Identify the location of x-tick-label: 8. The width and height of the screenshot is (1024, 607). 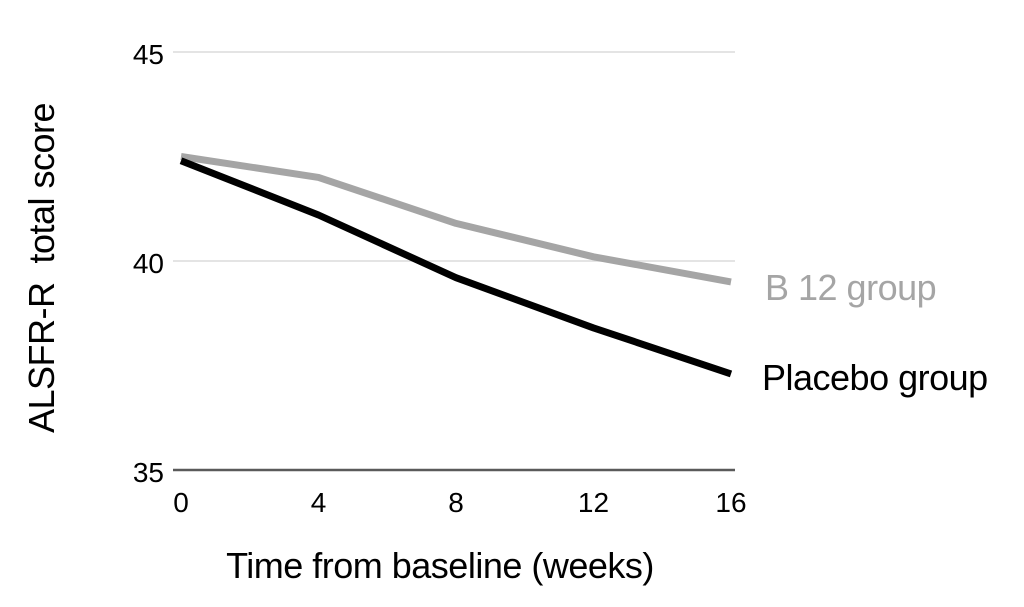
(456, 502).